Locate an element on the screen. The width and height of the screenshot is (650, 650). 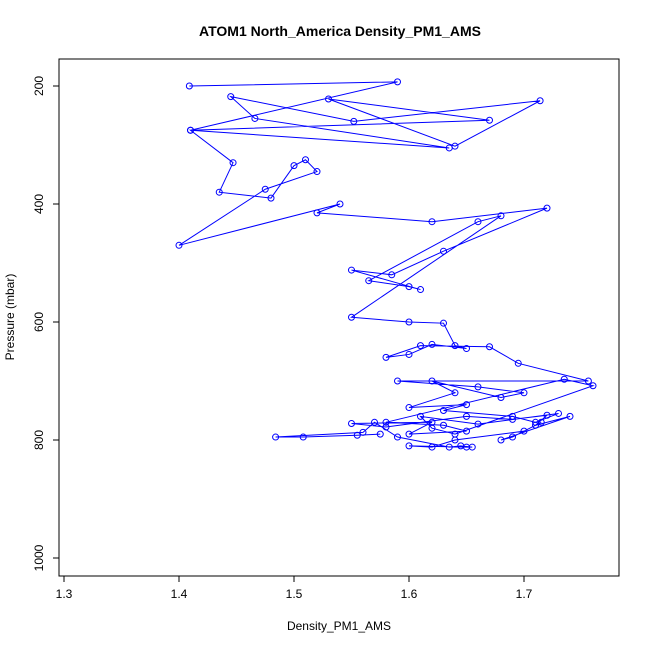
y-tick-label: 600 is located at coordinates (39, 322).